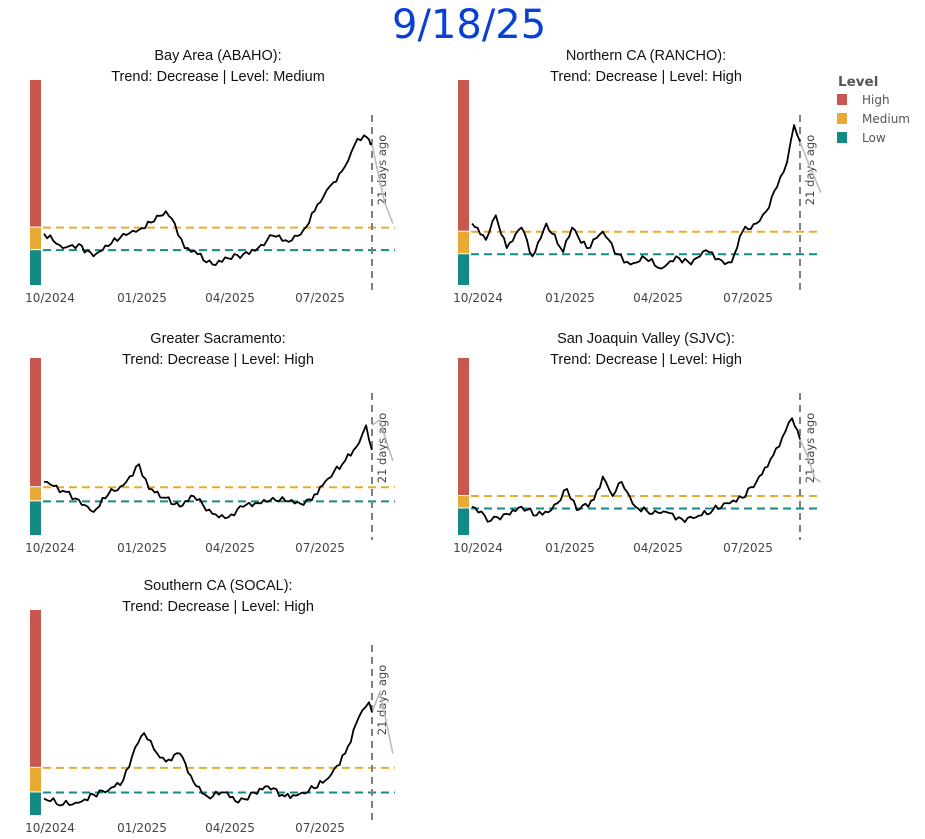  Describe the element at coordinates (646, 56) in the screenshot. I see `chart-title: Northern CA (RANCHO):` at that location.